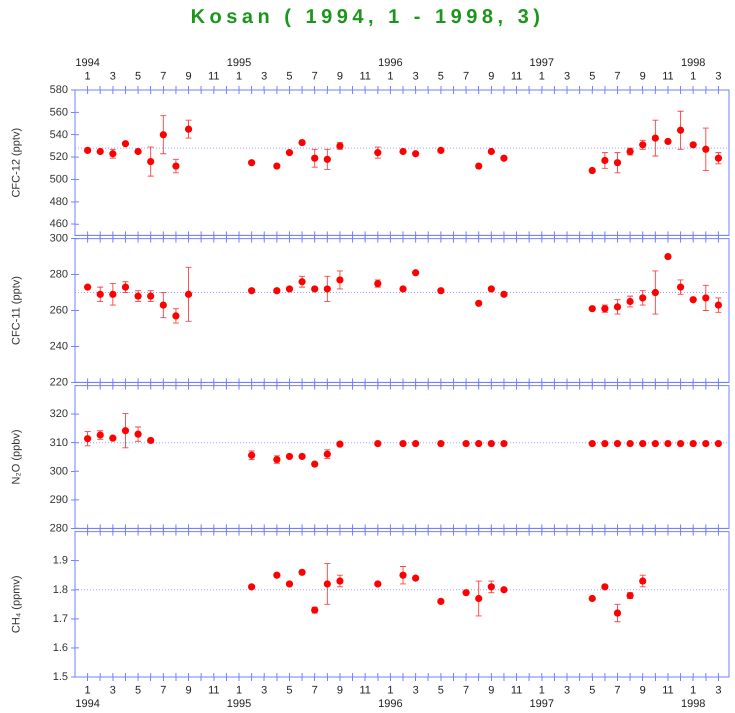  Describe the element at coordinates (59, 442) in the screenshot. I see `y-tick-label: 310` at that location.